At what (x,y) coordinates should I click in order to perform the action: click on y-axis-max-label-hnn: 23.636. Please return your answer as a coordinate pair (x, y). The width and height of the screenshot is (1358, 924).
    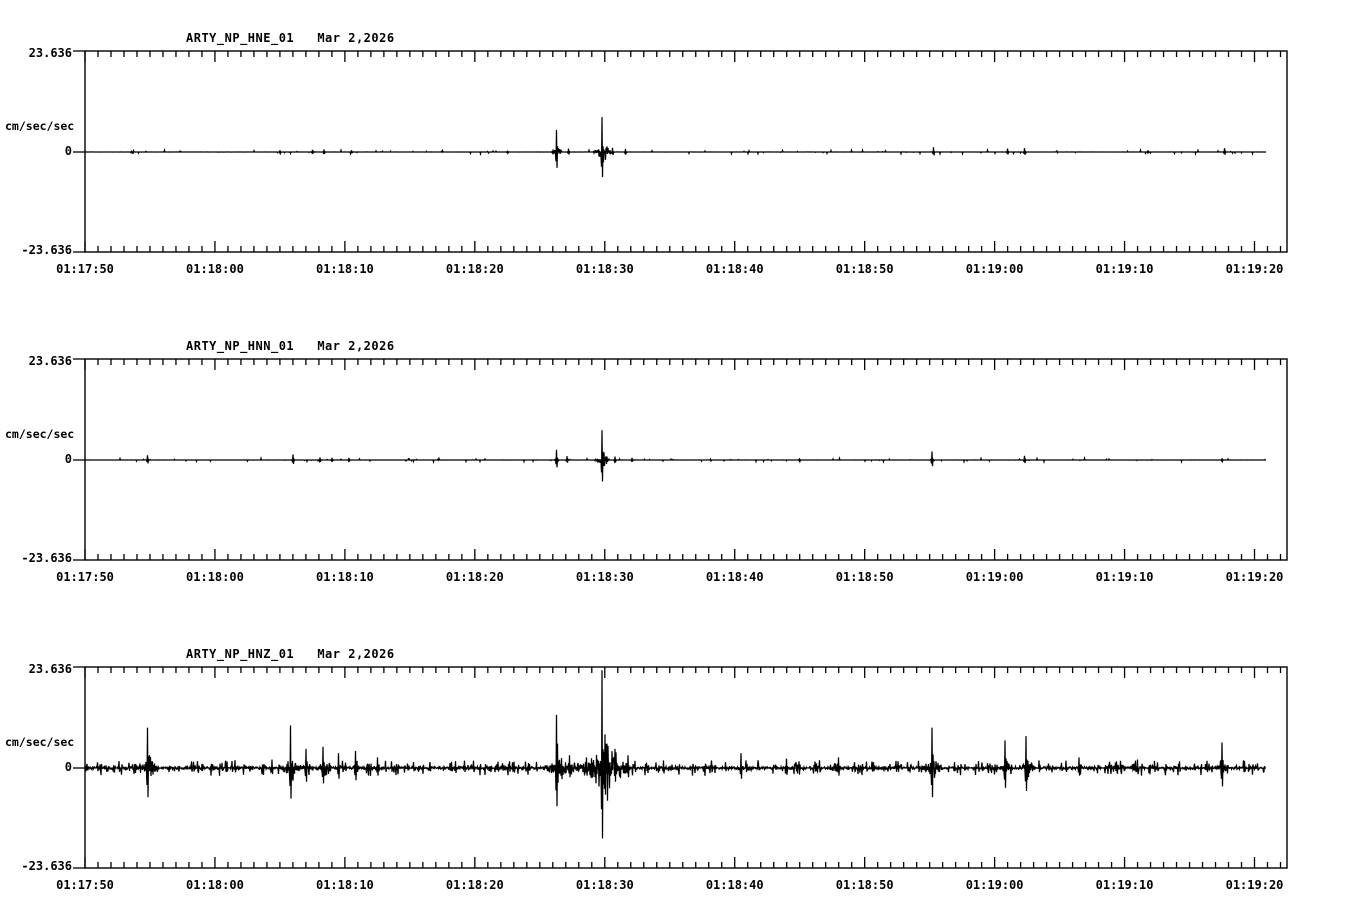
    Looking at the image, I should click on (50, 361).